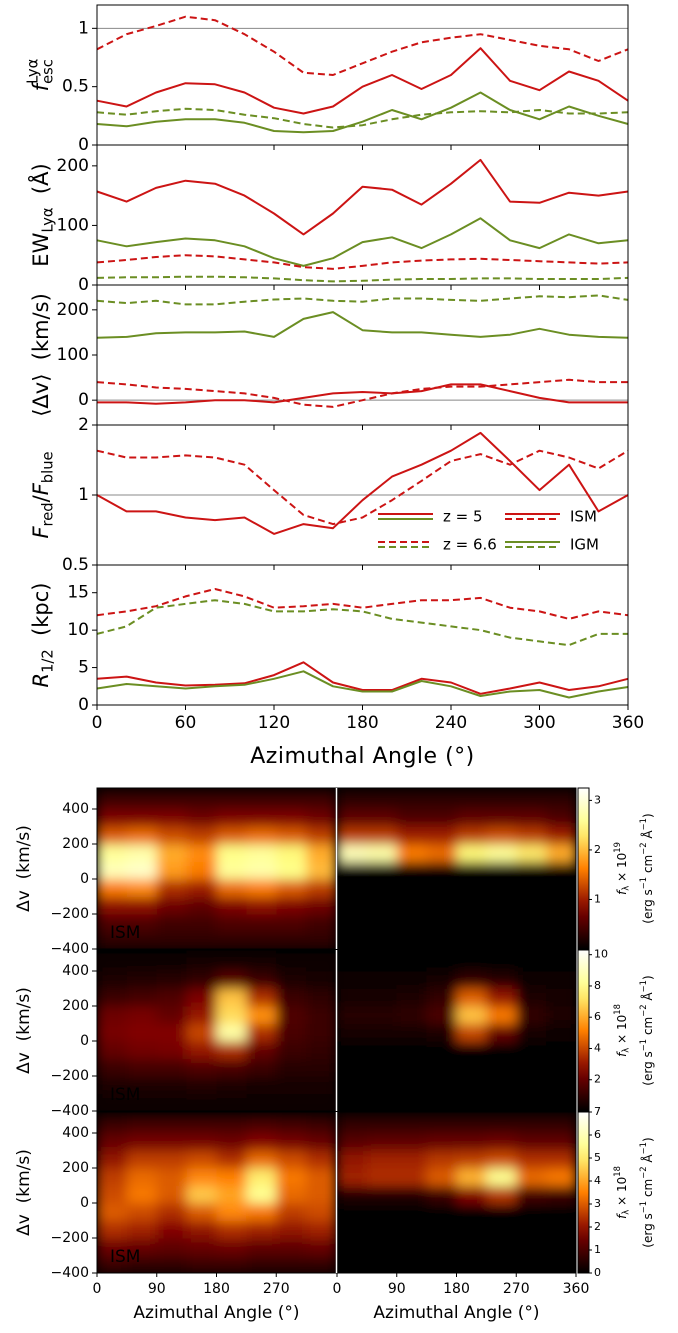  What do you see at coordinates (597, 1272) in the screenshot?
I see `colorbar-tick-label: 0` at bounding box center [597, 1272].